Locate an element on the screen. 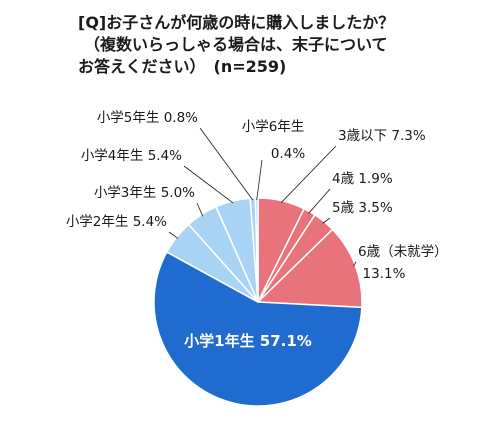 This screenshot has width=484, height=431. slice-label-6: 小学3年生 5.0% is located at coordinates (144, 193).